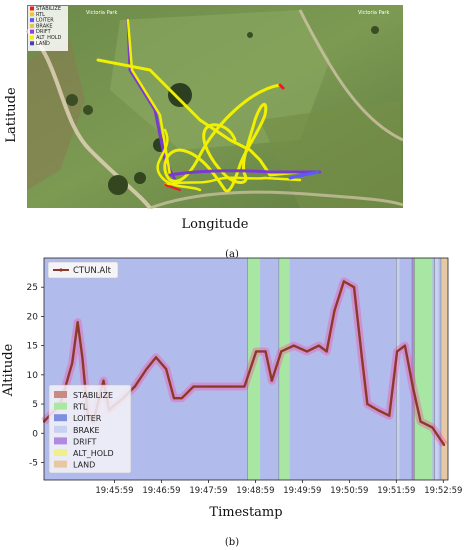 The image size is (464, 550). What do you see at coordinates (61, 270) in the screenshot?
I see `series-legend-marker` at bounding box center [61, 270].